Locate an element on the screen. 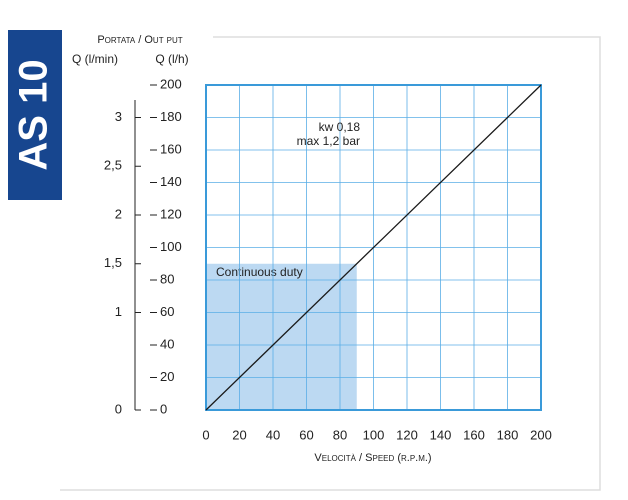 This screenshot has height=500, width=628. y2-tick-label: 2,5 is located at coordinates (113, 165).